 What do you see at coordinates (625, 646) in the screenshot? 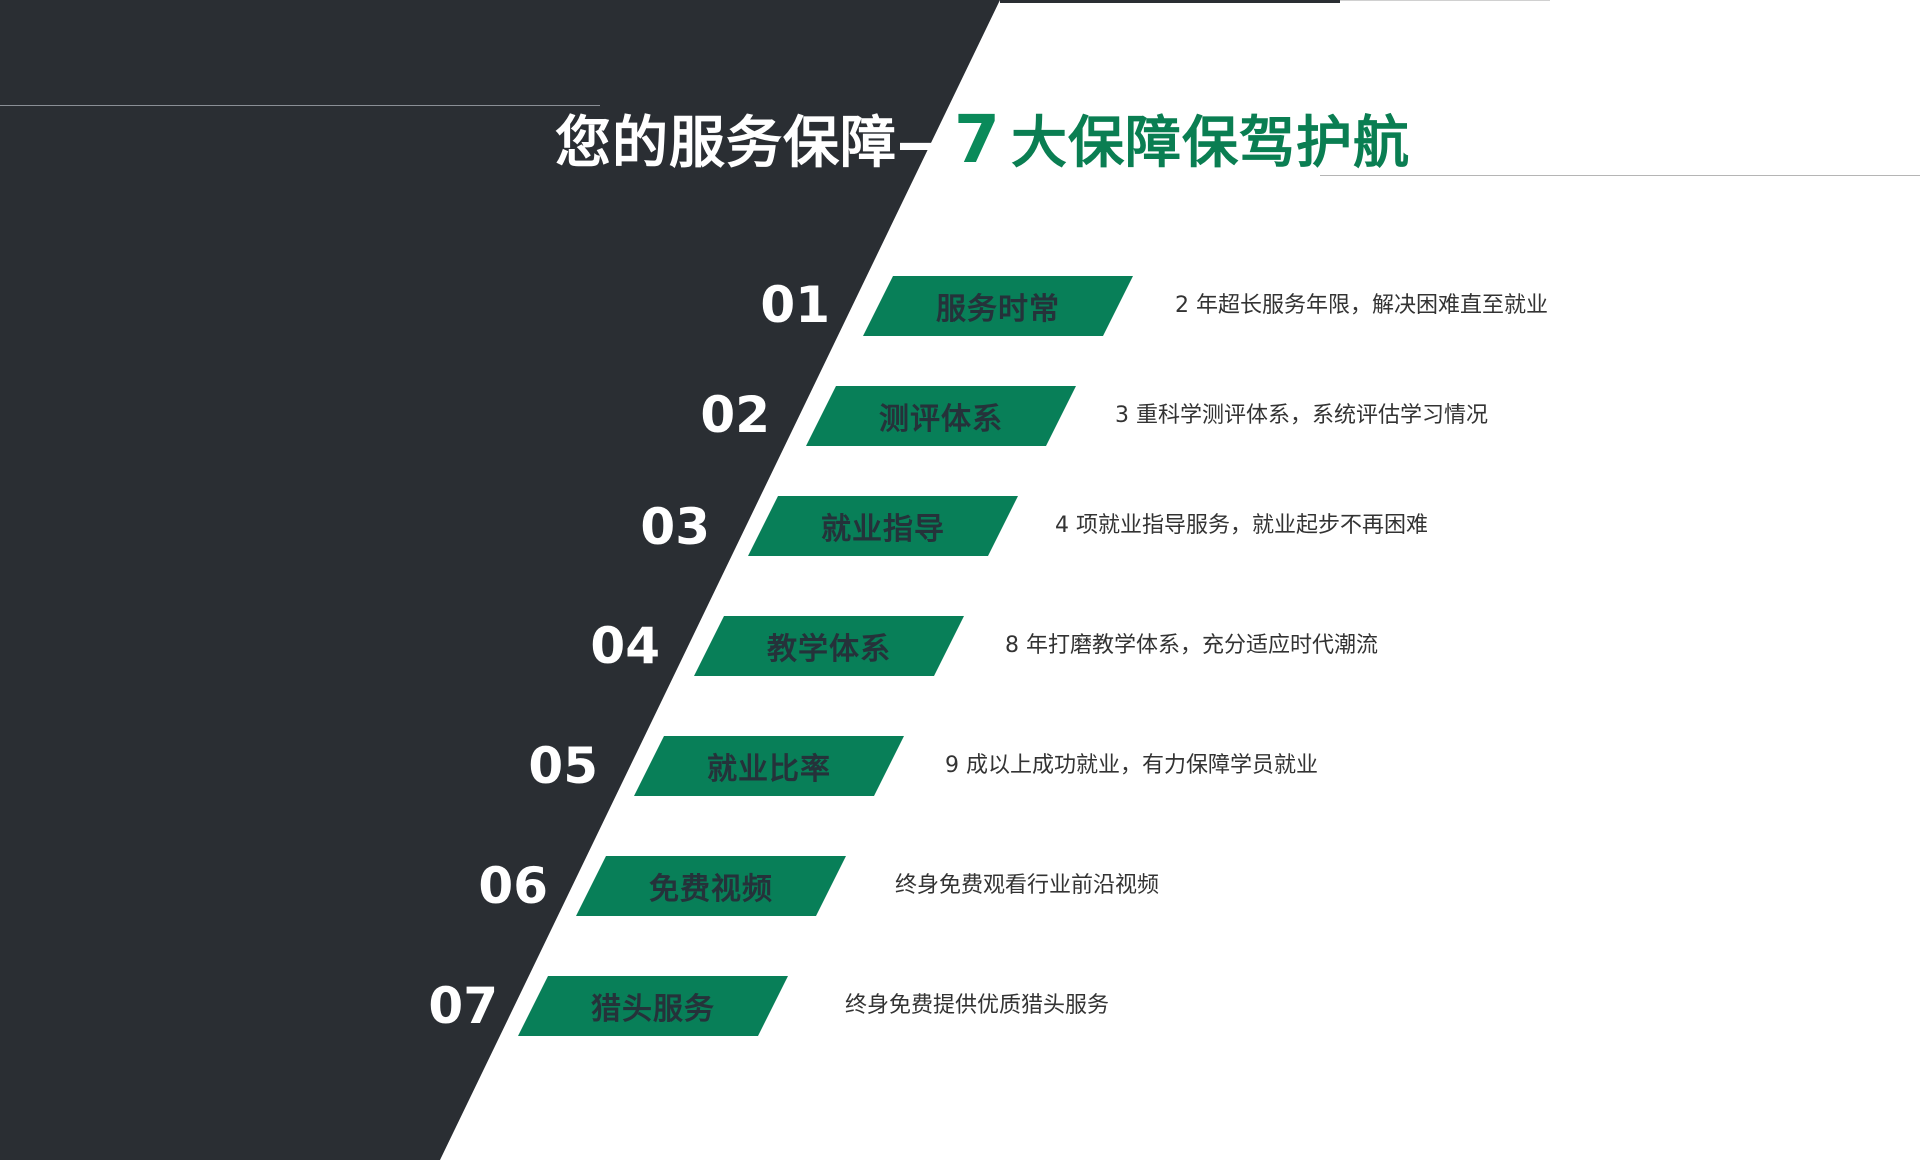
I see `item-number: 04` at bounding box center [625, 646].